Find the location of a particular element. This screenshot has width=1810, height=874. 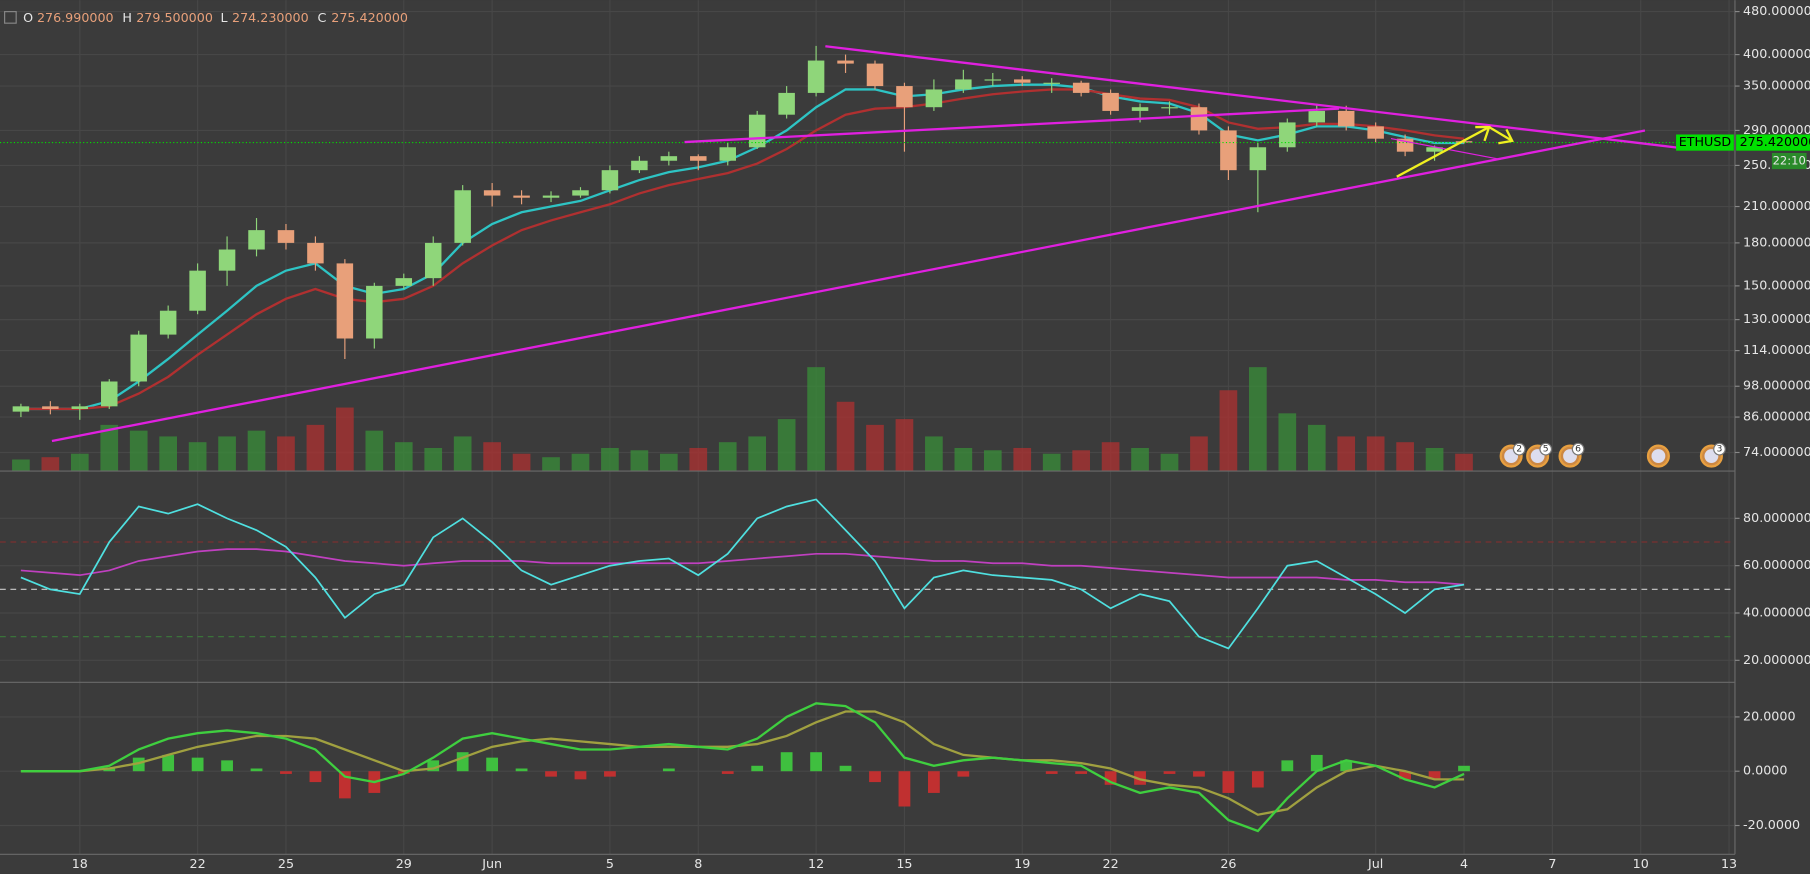

menu-icon is located at coordinates (10, 17).